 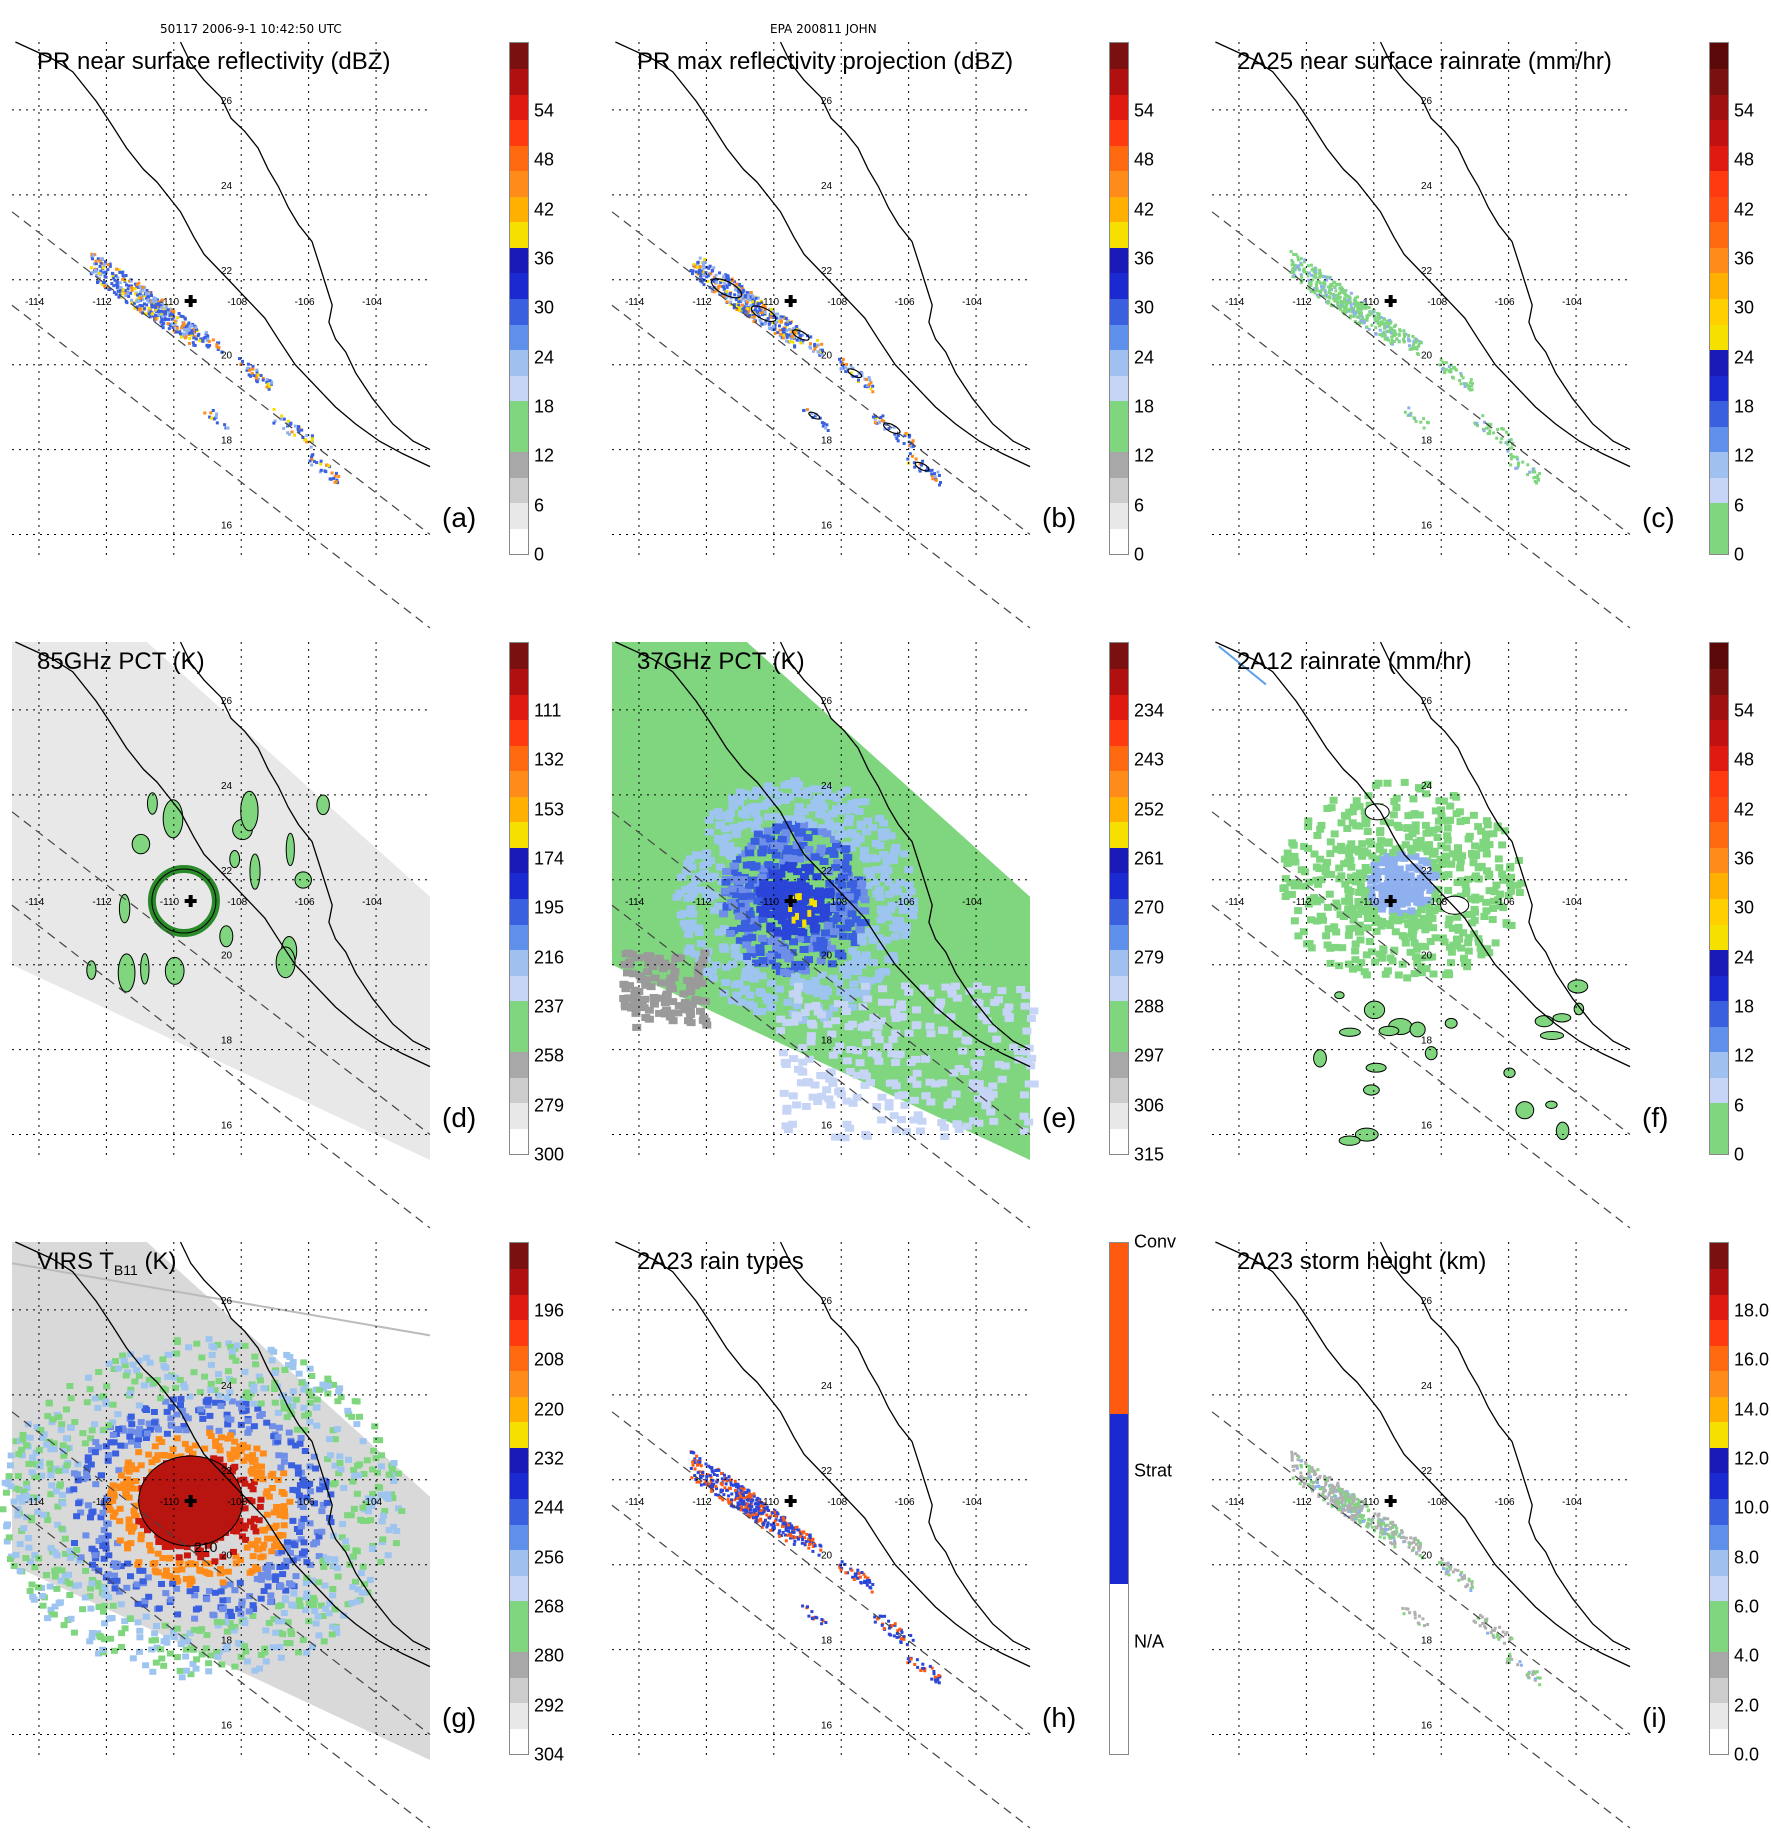 What do you see at coordinates (1746, 1656) in the screenshot?
I see `colorbar-tick: 4.0` at bounding box center [1746, 1656].